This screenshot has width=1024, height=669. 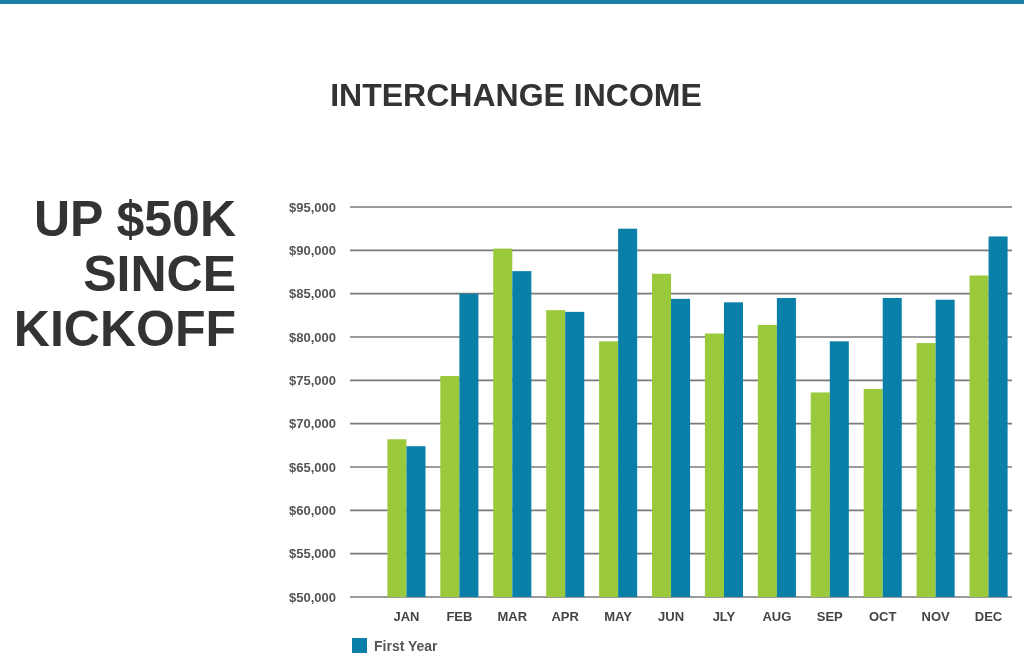 I want to click on y-tick-label: $50,000, so click(x=312, y=597).